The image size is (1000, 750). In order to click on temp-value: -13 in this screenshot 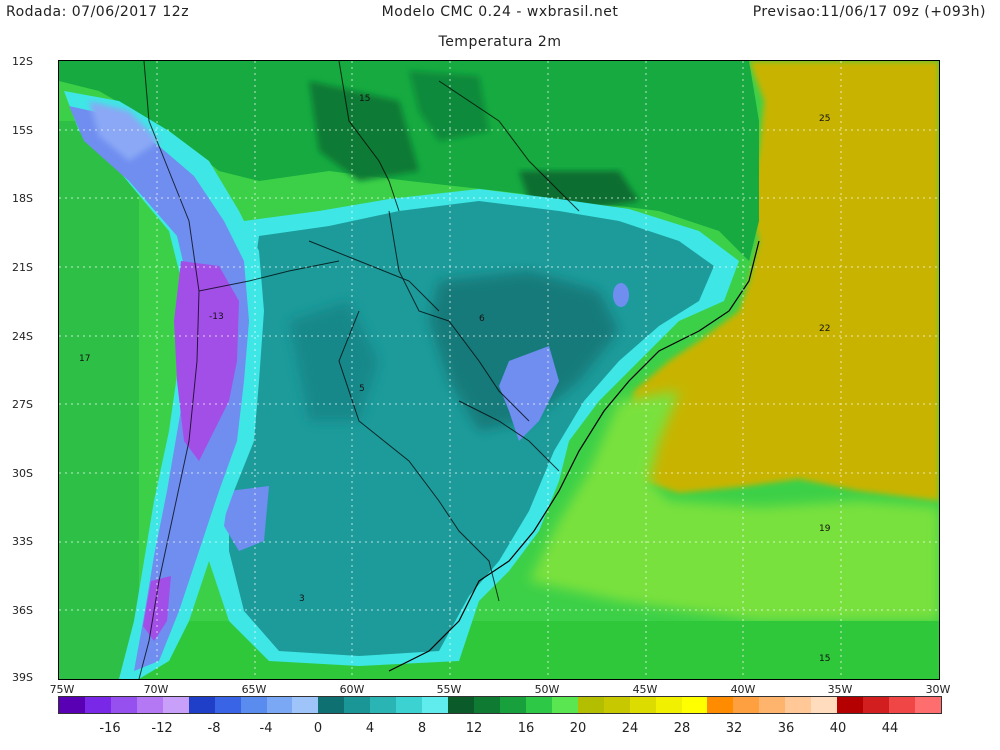, I will do `click(216, 317)`.